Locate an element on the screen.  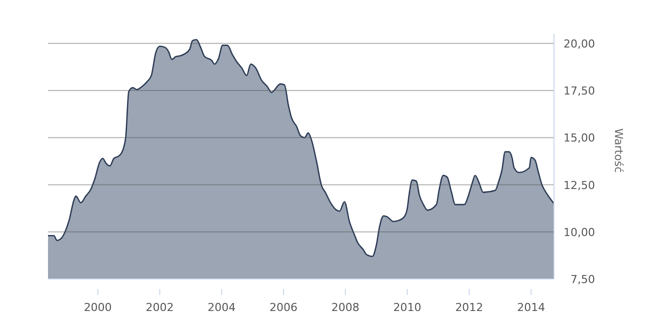
y-tick-label: 12,50 is located at coordinates (579, 185).